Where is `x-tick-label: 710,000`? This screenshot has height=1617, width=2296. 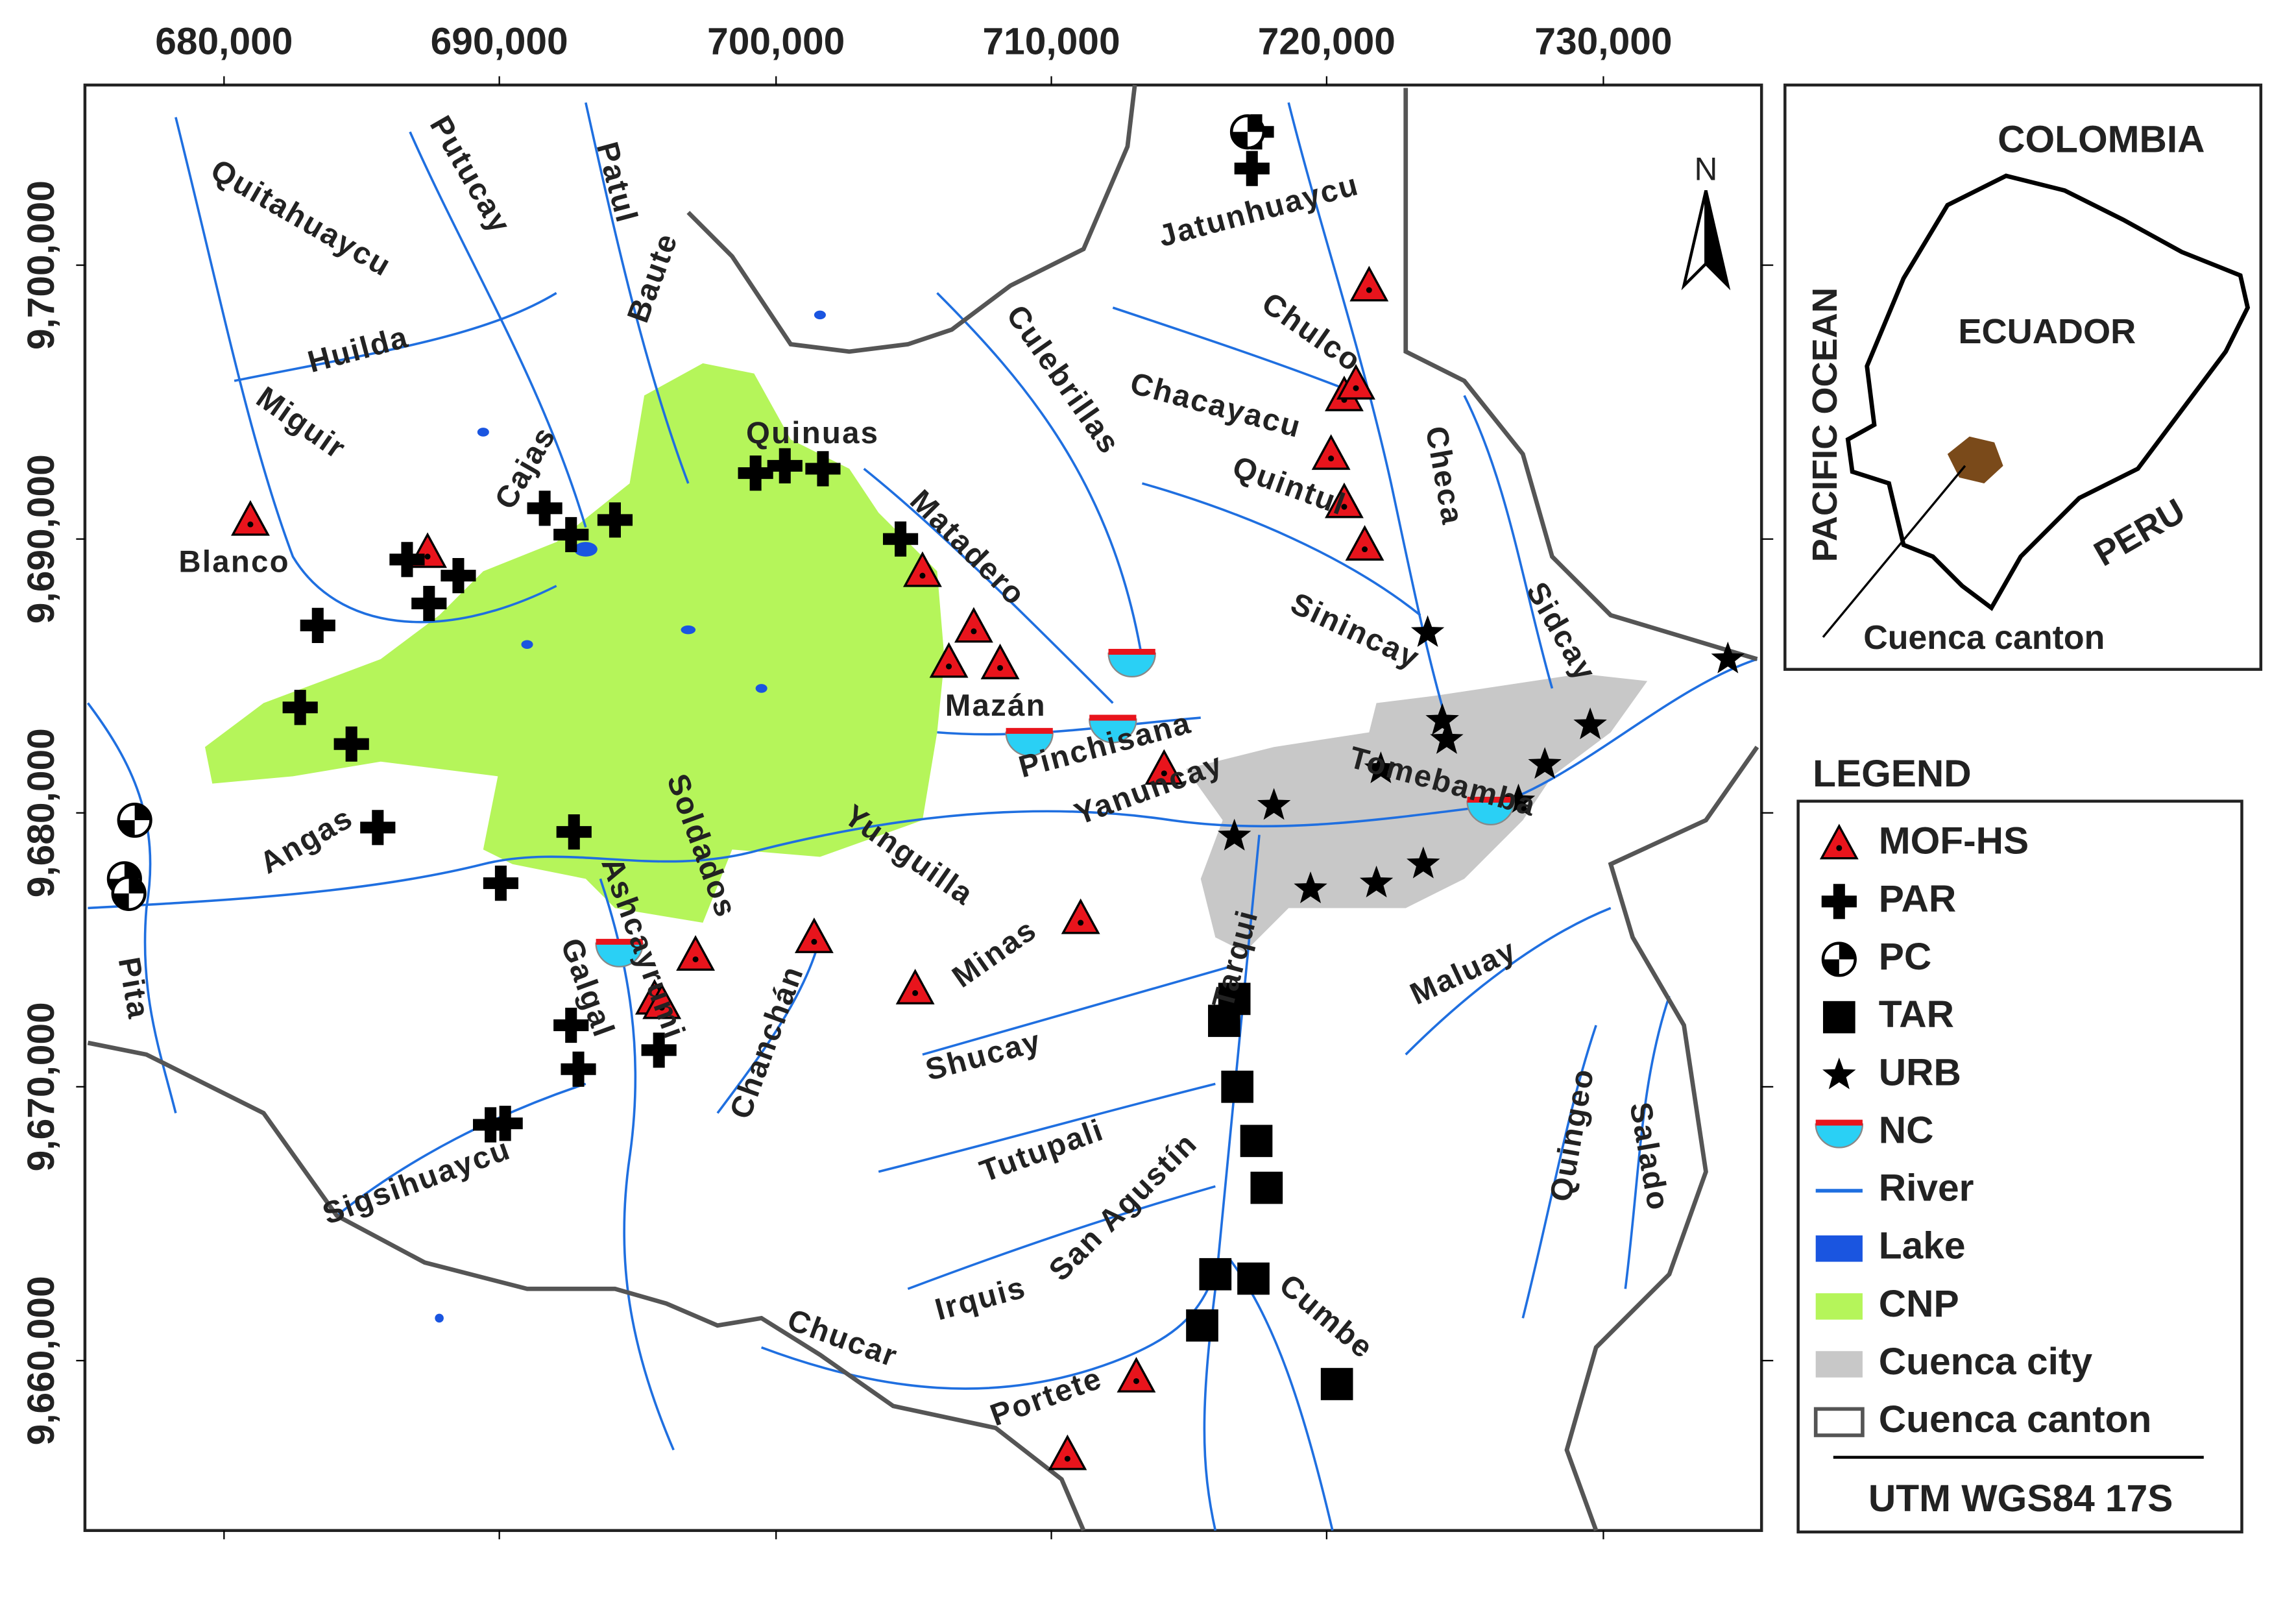
x-tick-label: 710,000 is located at coordinates (1051, 41).